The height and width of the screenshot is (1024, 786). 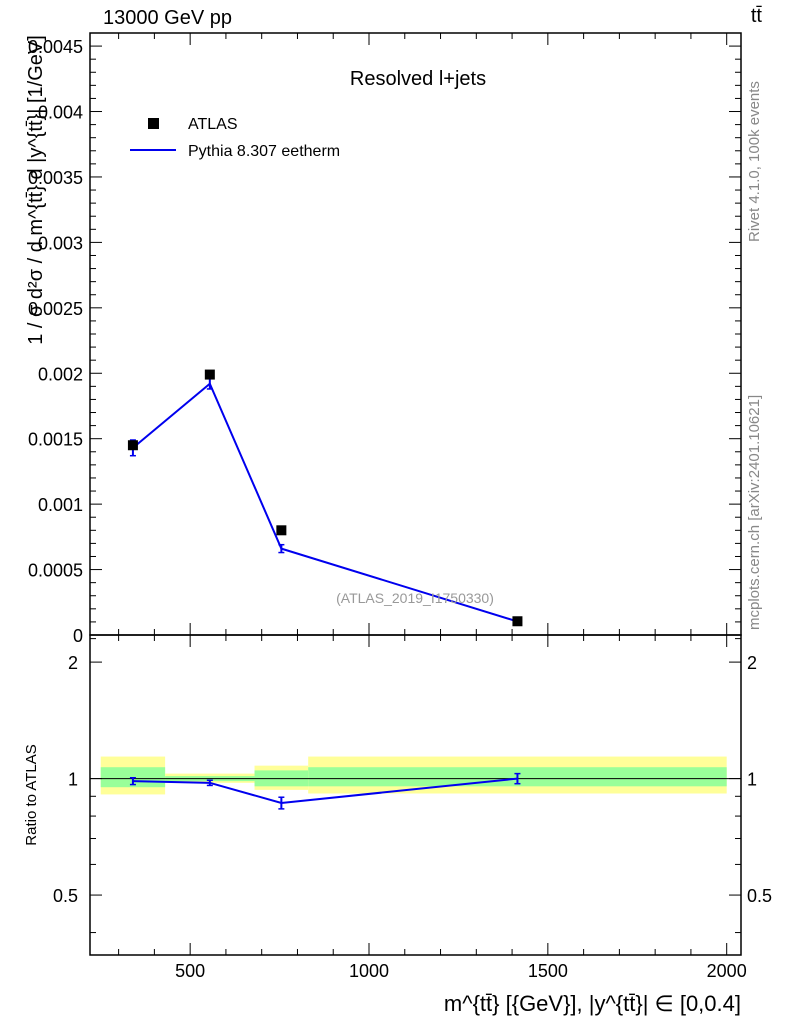 I want to click on ratio-y-tick-label-right: 1, so click(x=752, y=780).